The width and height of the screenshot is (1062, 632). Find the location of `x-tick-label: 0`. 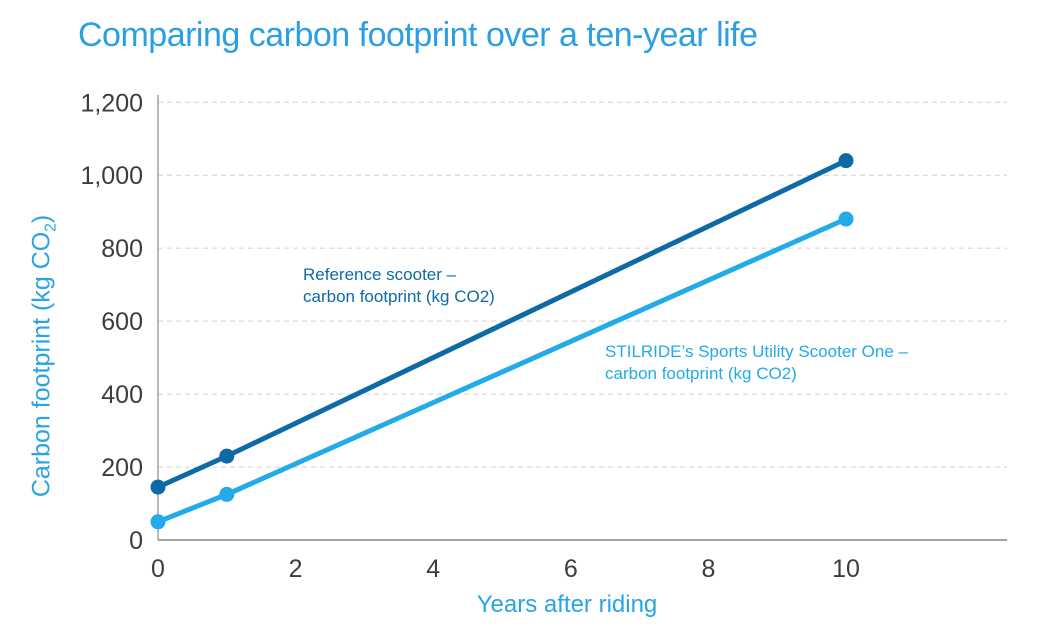

x-tick-label: 0 is located at coordinates (158, 569).